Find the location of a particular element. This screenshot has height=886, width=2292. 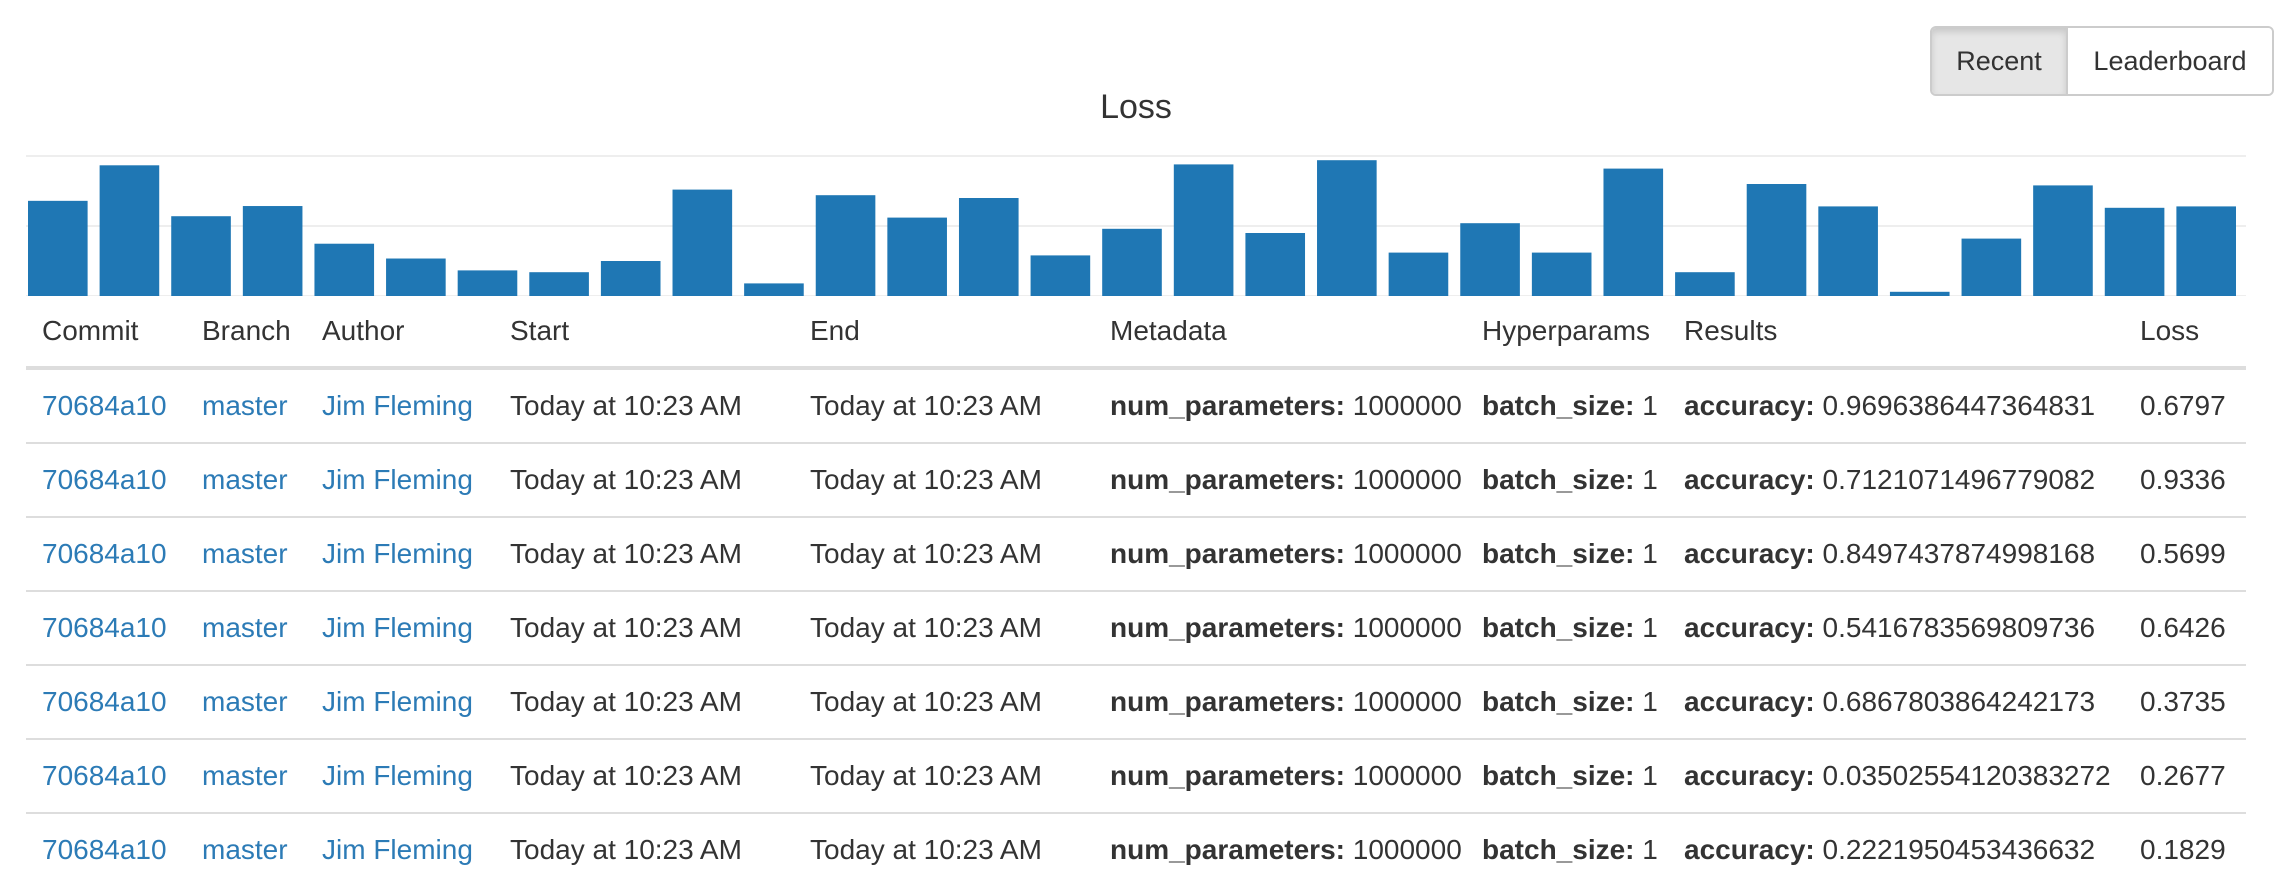

cell-results: accuracy: 0.7121071496779082 is located at coordinates (1896, 480).